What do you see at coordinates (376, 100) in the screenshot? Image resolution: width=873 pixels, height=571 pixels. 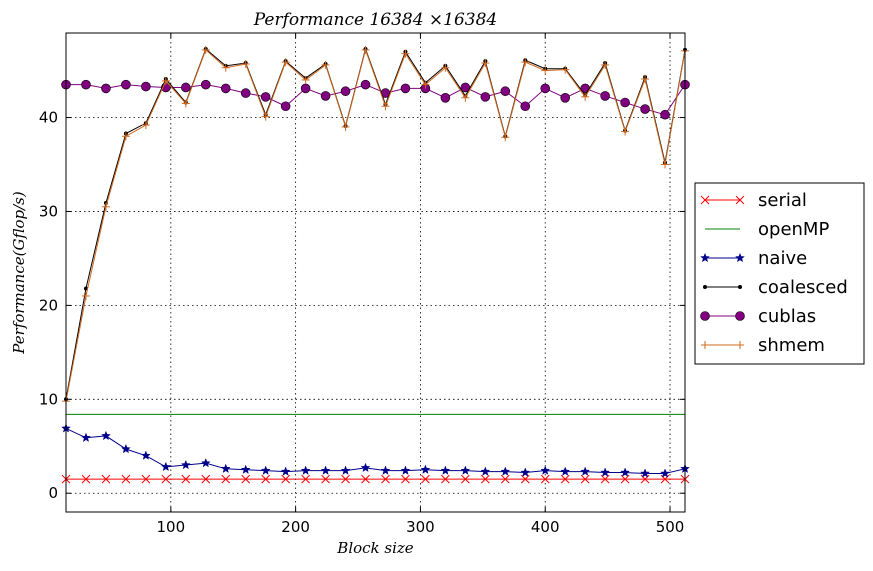 I see `series-line-cublas` at bounding box center [376, 100].